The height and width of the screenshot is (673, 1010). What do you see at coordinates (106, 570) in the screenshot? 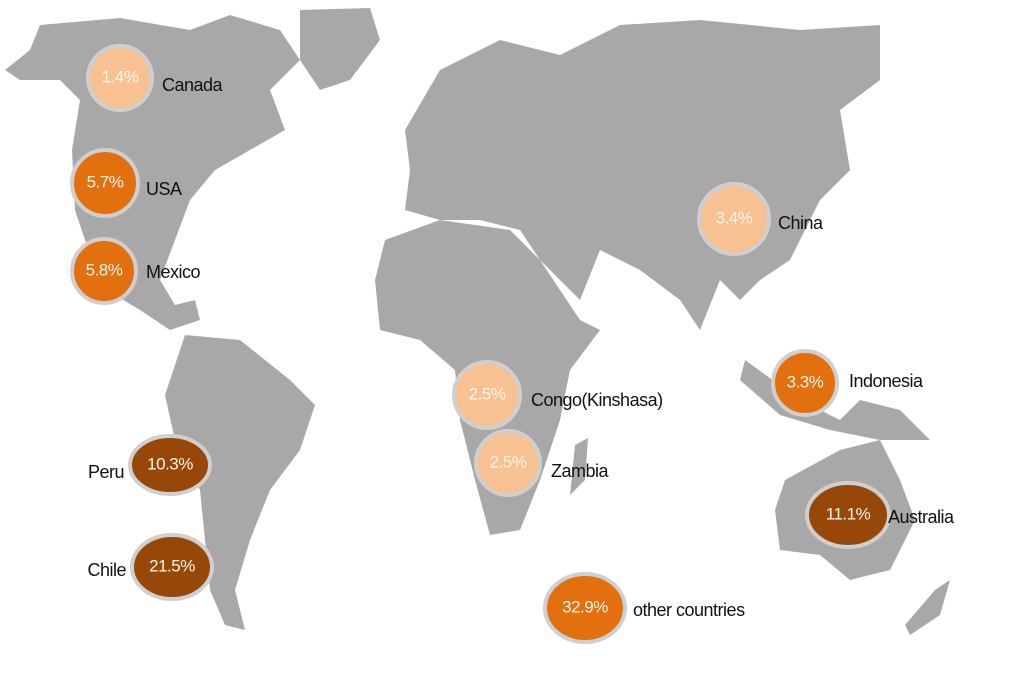
I see `country-label: Chile` at bounding box center [106, 570].